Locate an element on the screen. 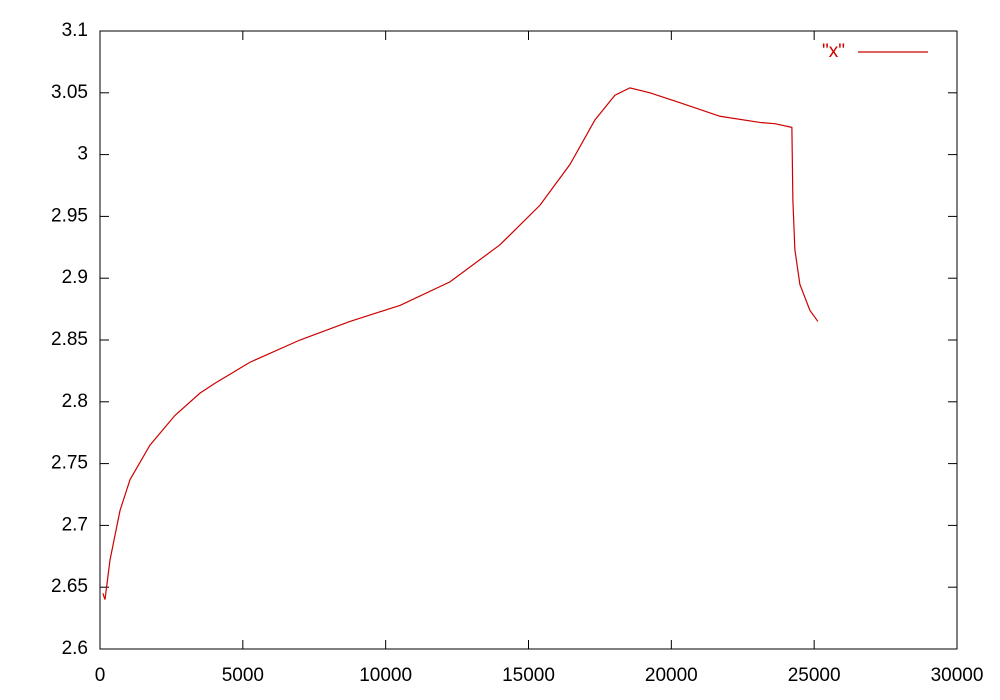 This screenshot has width=1000, height=700. y-tick-label: 2.8 is located at coordinates (75, 401).